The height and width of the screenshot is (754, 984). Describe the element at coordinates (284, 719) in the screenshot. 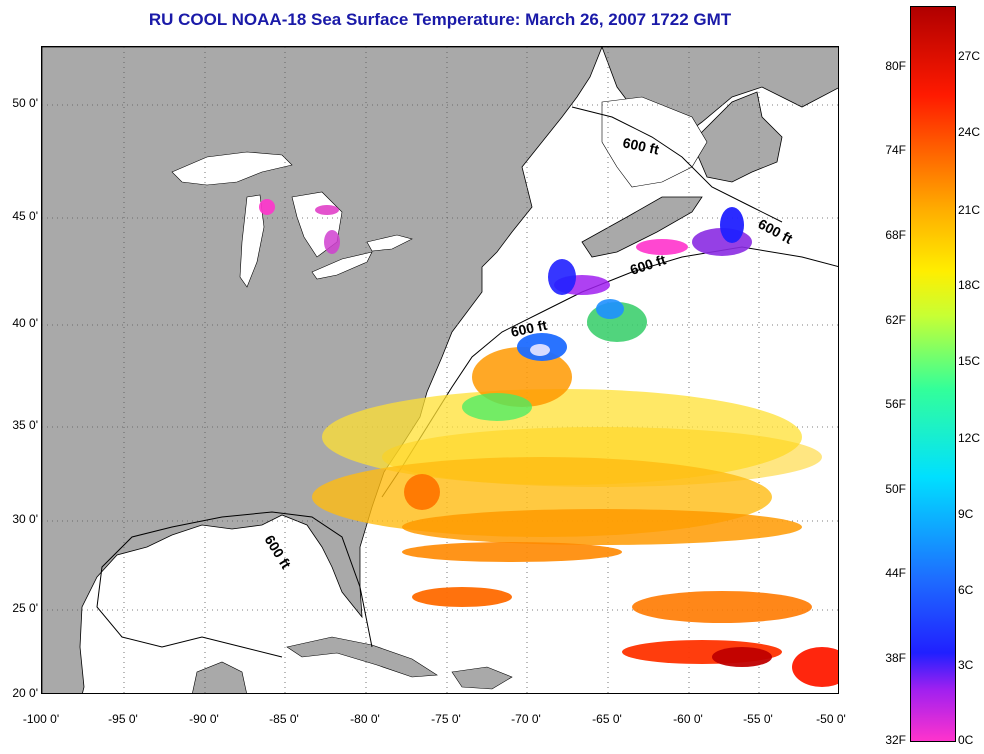

I see `lon-label: -85 0'` at that location.